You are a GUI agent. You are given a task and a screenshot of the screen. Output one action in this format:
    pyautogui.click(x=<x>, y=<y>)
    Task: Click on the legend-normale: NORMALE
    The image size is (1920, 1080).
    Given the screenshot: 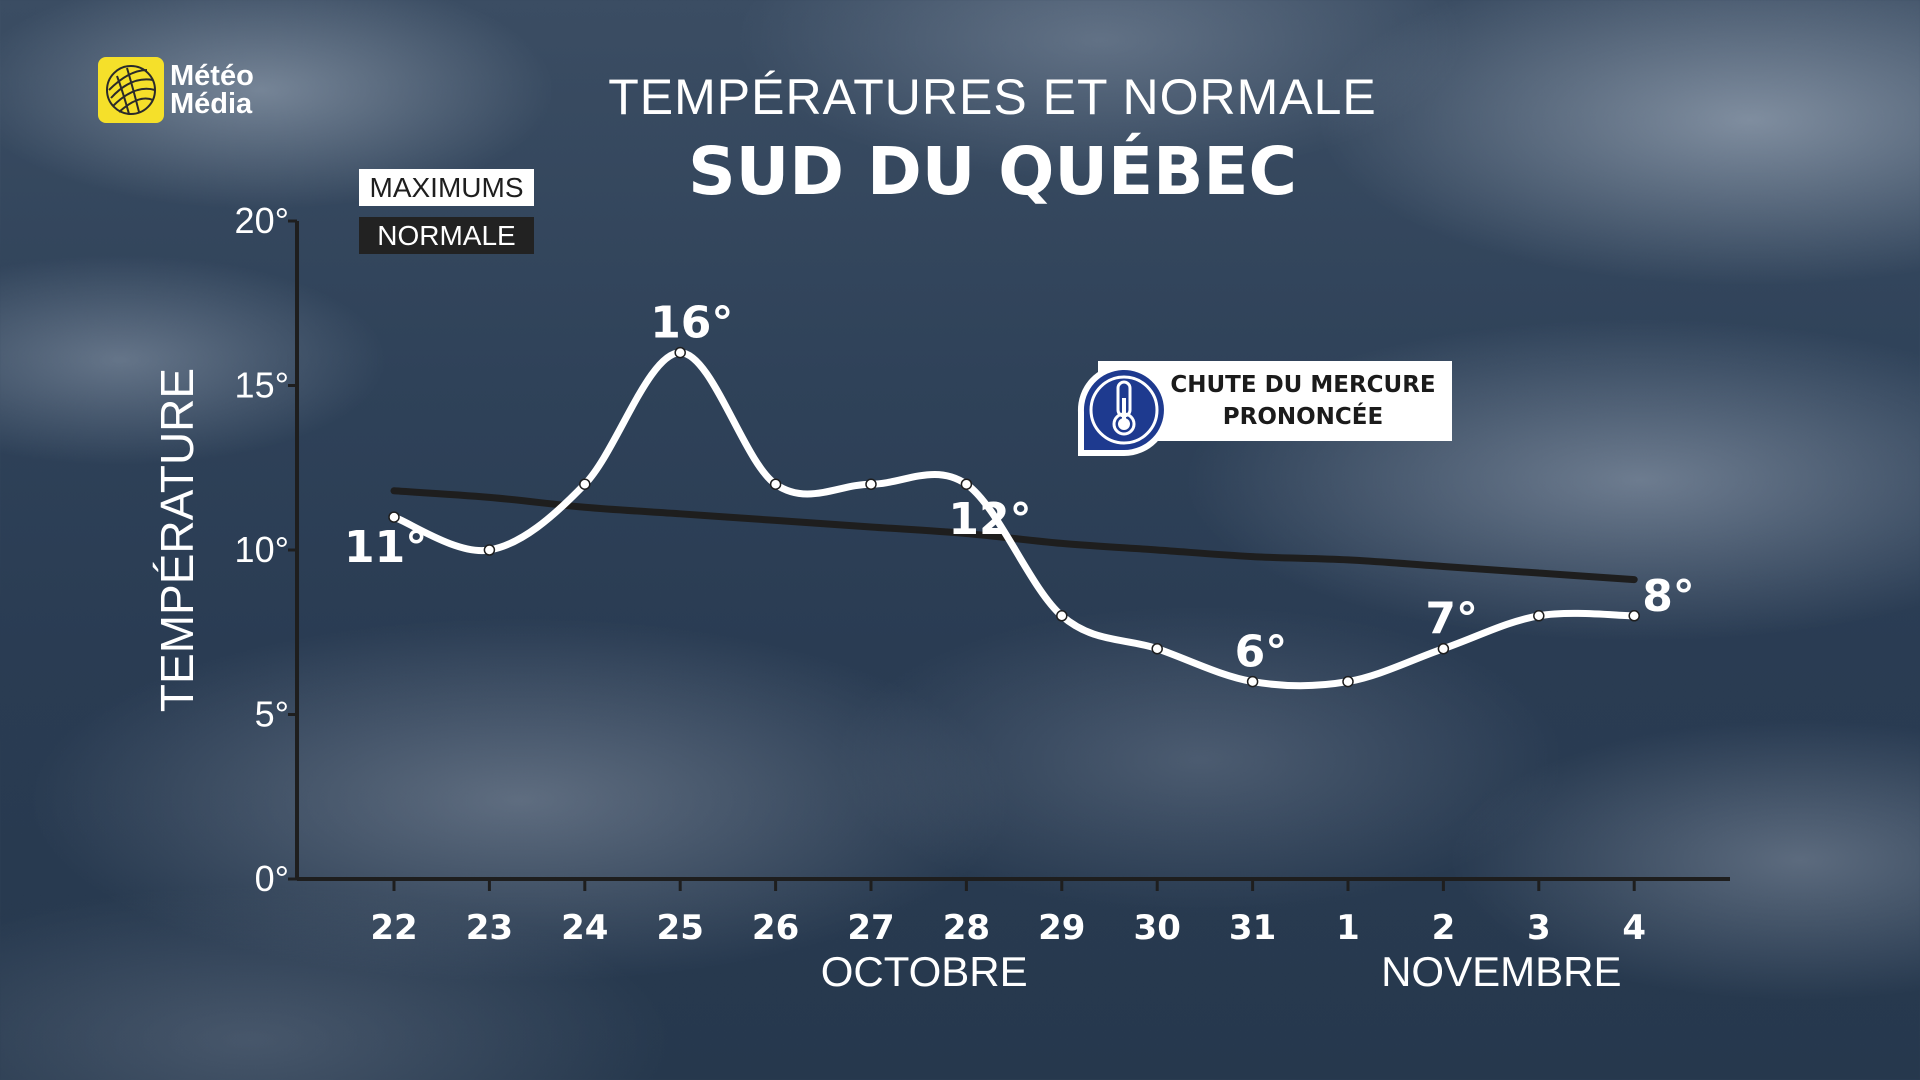 What is the action you would take?
    pyautogui.click(x=446, y=235)
    